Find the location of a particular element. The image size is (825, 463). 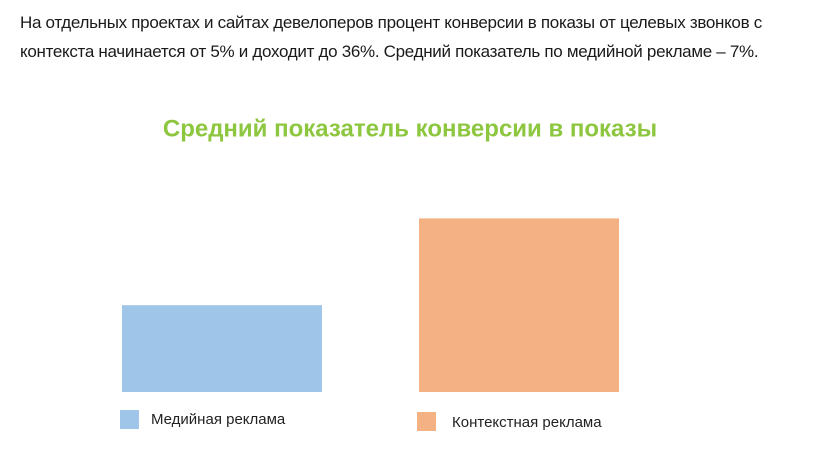

chart-title: Средний показатель конверсии в показы is located at coordinates (410, 128).